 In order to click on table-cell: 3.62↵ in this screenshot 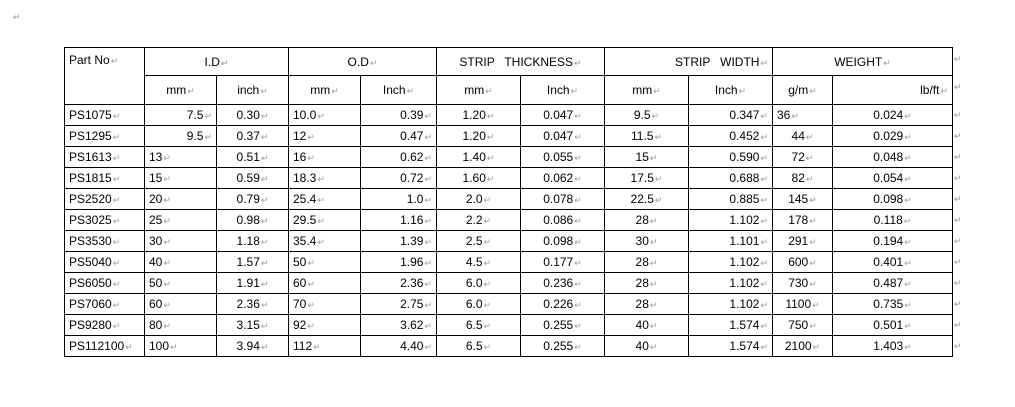, I will do `click(398, 325)`.